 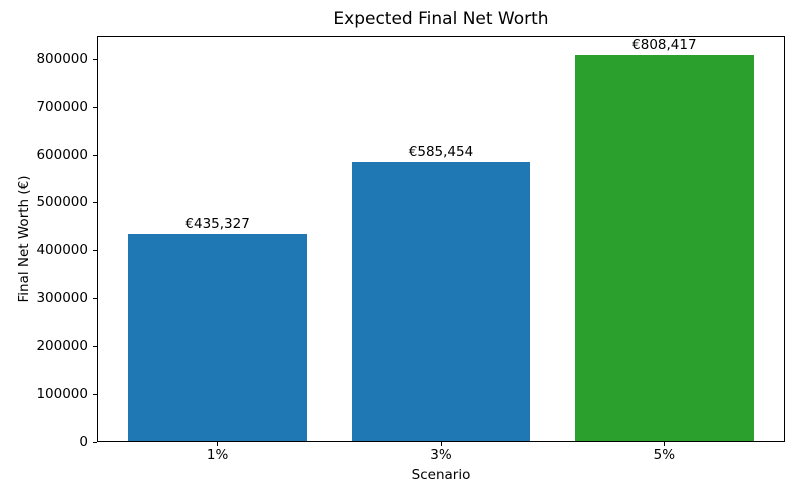 What do you see at coordinates (217, 337) in the screenshot?
I see `bar-1%` at bounding box center [217, 337].